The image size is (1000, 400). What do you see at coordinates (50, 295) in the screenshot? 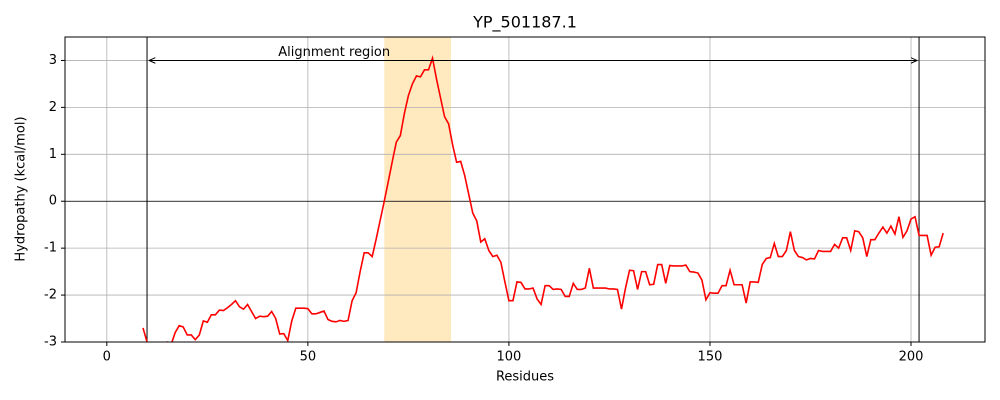
I see `y-tick-label: -2` at bounding box center [50, 295].